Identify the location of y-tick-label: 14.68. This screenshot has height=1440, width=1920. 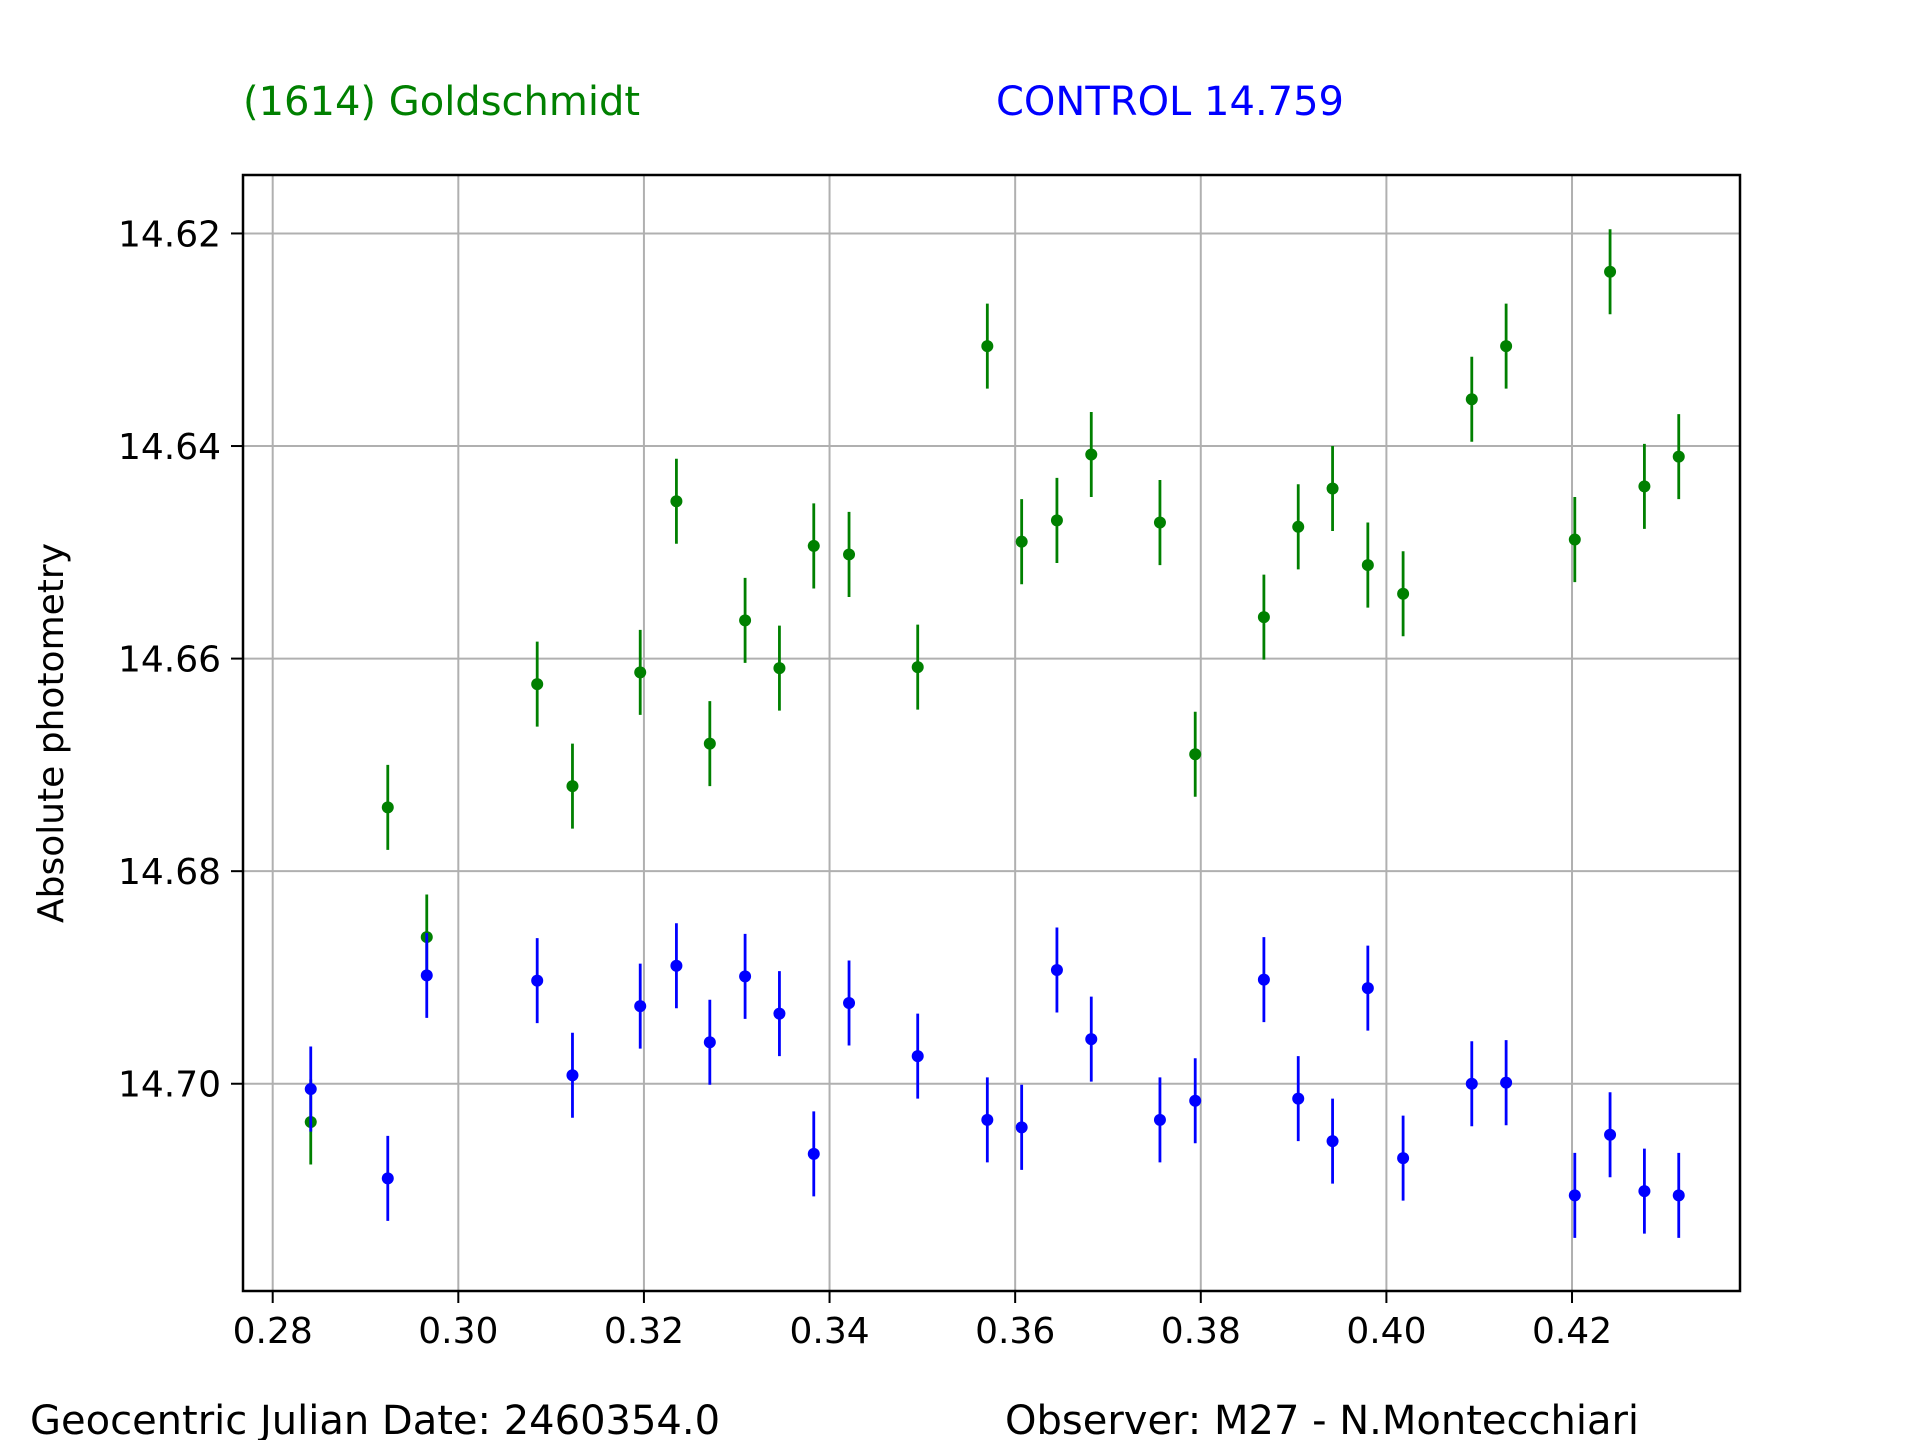
(169, 872).